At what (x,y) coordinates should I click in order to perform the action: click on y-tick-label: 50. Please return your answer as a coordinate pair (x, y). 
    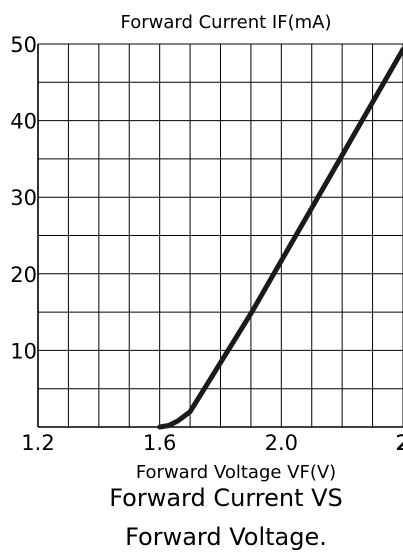
    Looking at the image, I should click on (23, 45).